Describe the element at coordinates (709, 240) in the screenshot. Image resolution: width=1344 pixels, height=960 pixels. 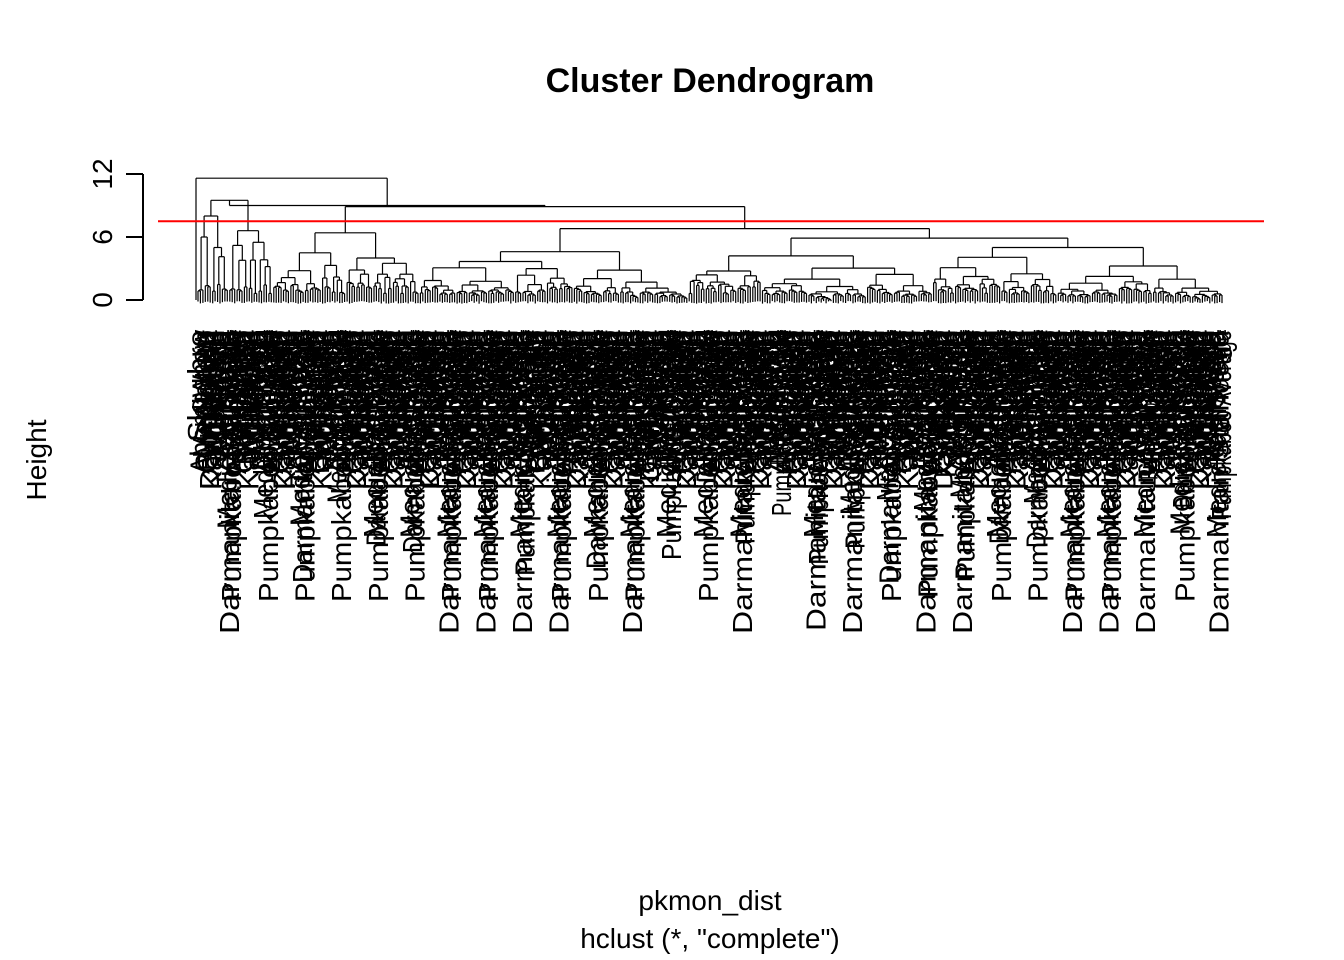
I see `dendrogram-tree` at that location.